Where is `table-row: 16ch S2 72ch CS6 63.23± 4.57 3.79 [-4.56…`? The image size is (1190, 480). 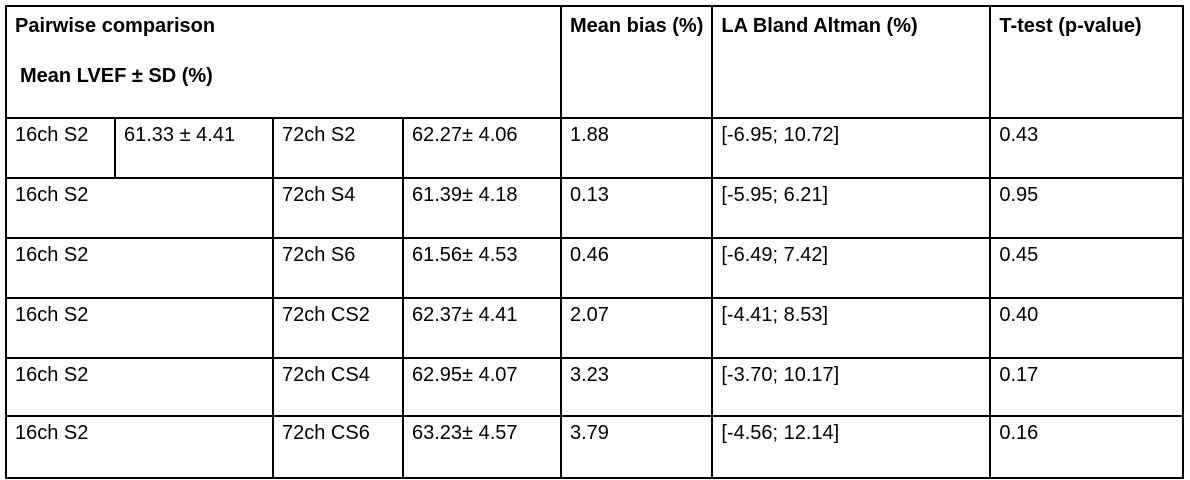 table-row: 16ch S2 72ch CS6 63.23± 4.57 3.79 [-4.56… is located at coordinates (595, 447).